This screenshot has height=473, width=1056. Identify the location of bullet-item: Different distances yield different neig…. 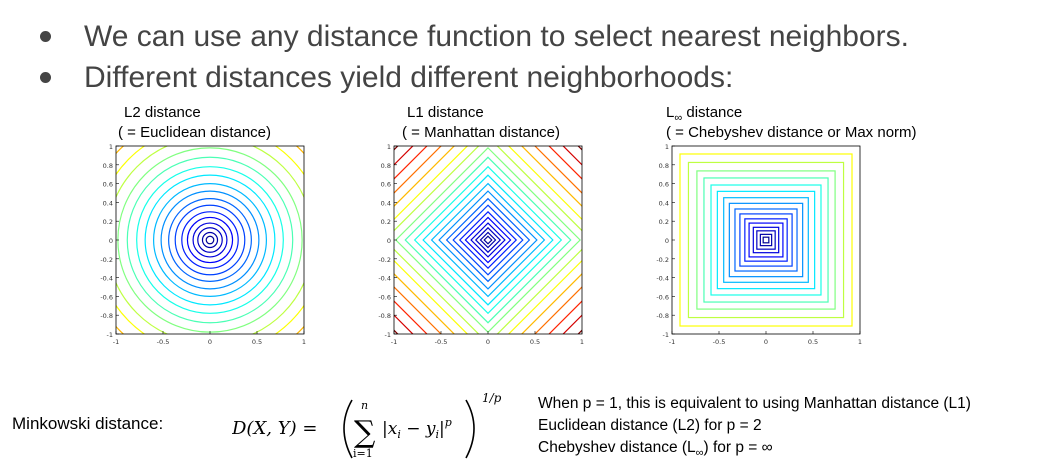
(473, 77).